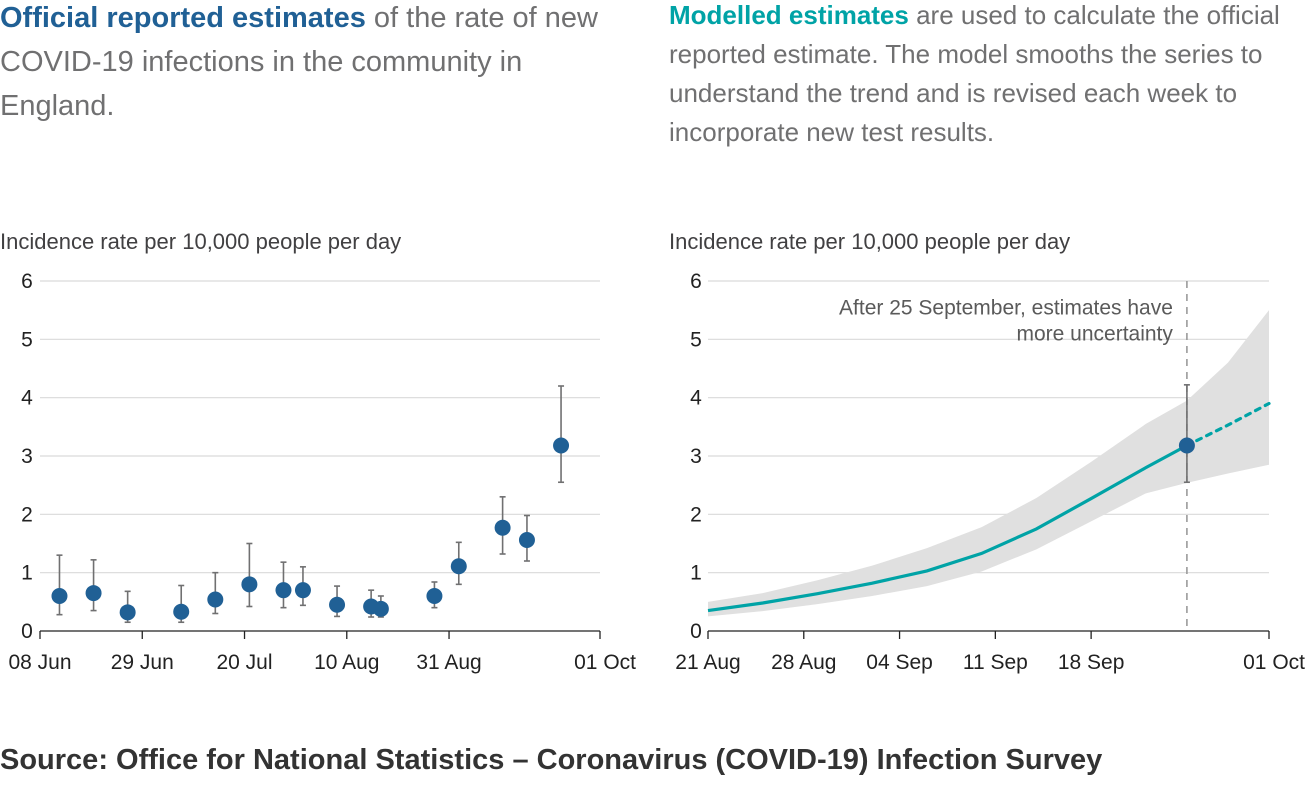 Image resolution: width=1306 pixels, height=785 pixels. What do you see at coordinates (1228, 424) in the screenshot?
I see `modelled-line-projection` at bounding box center [1228, 424].